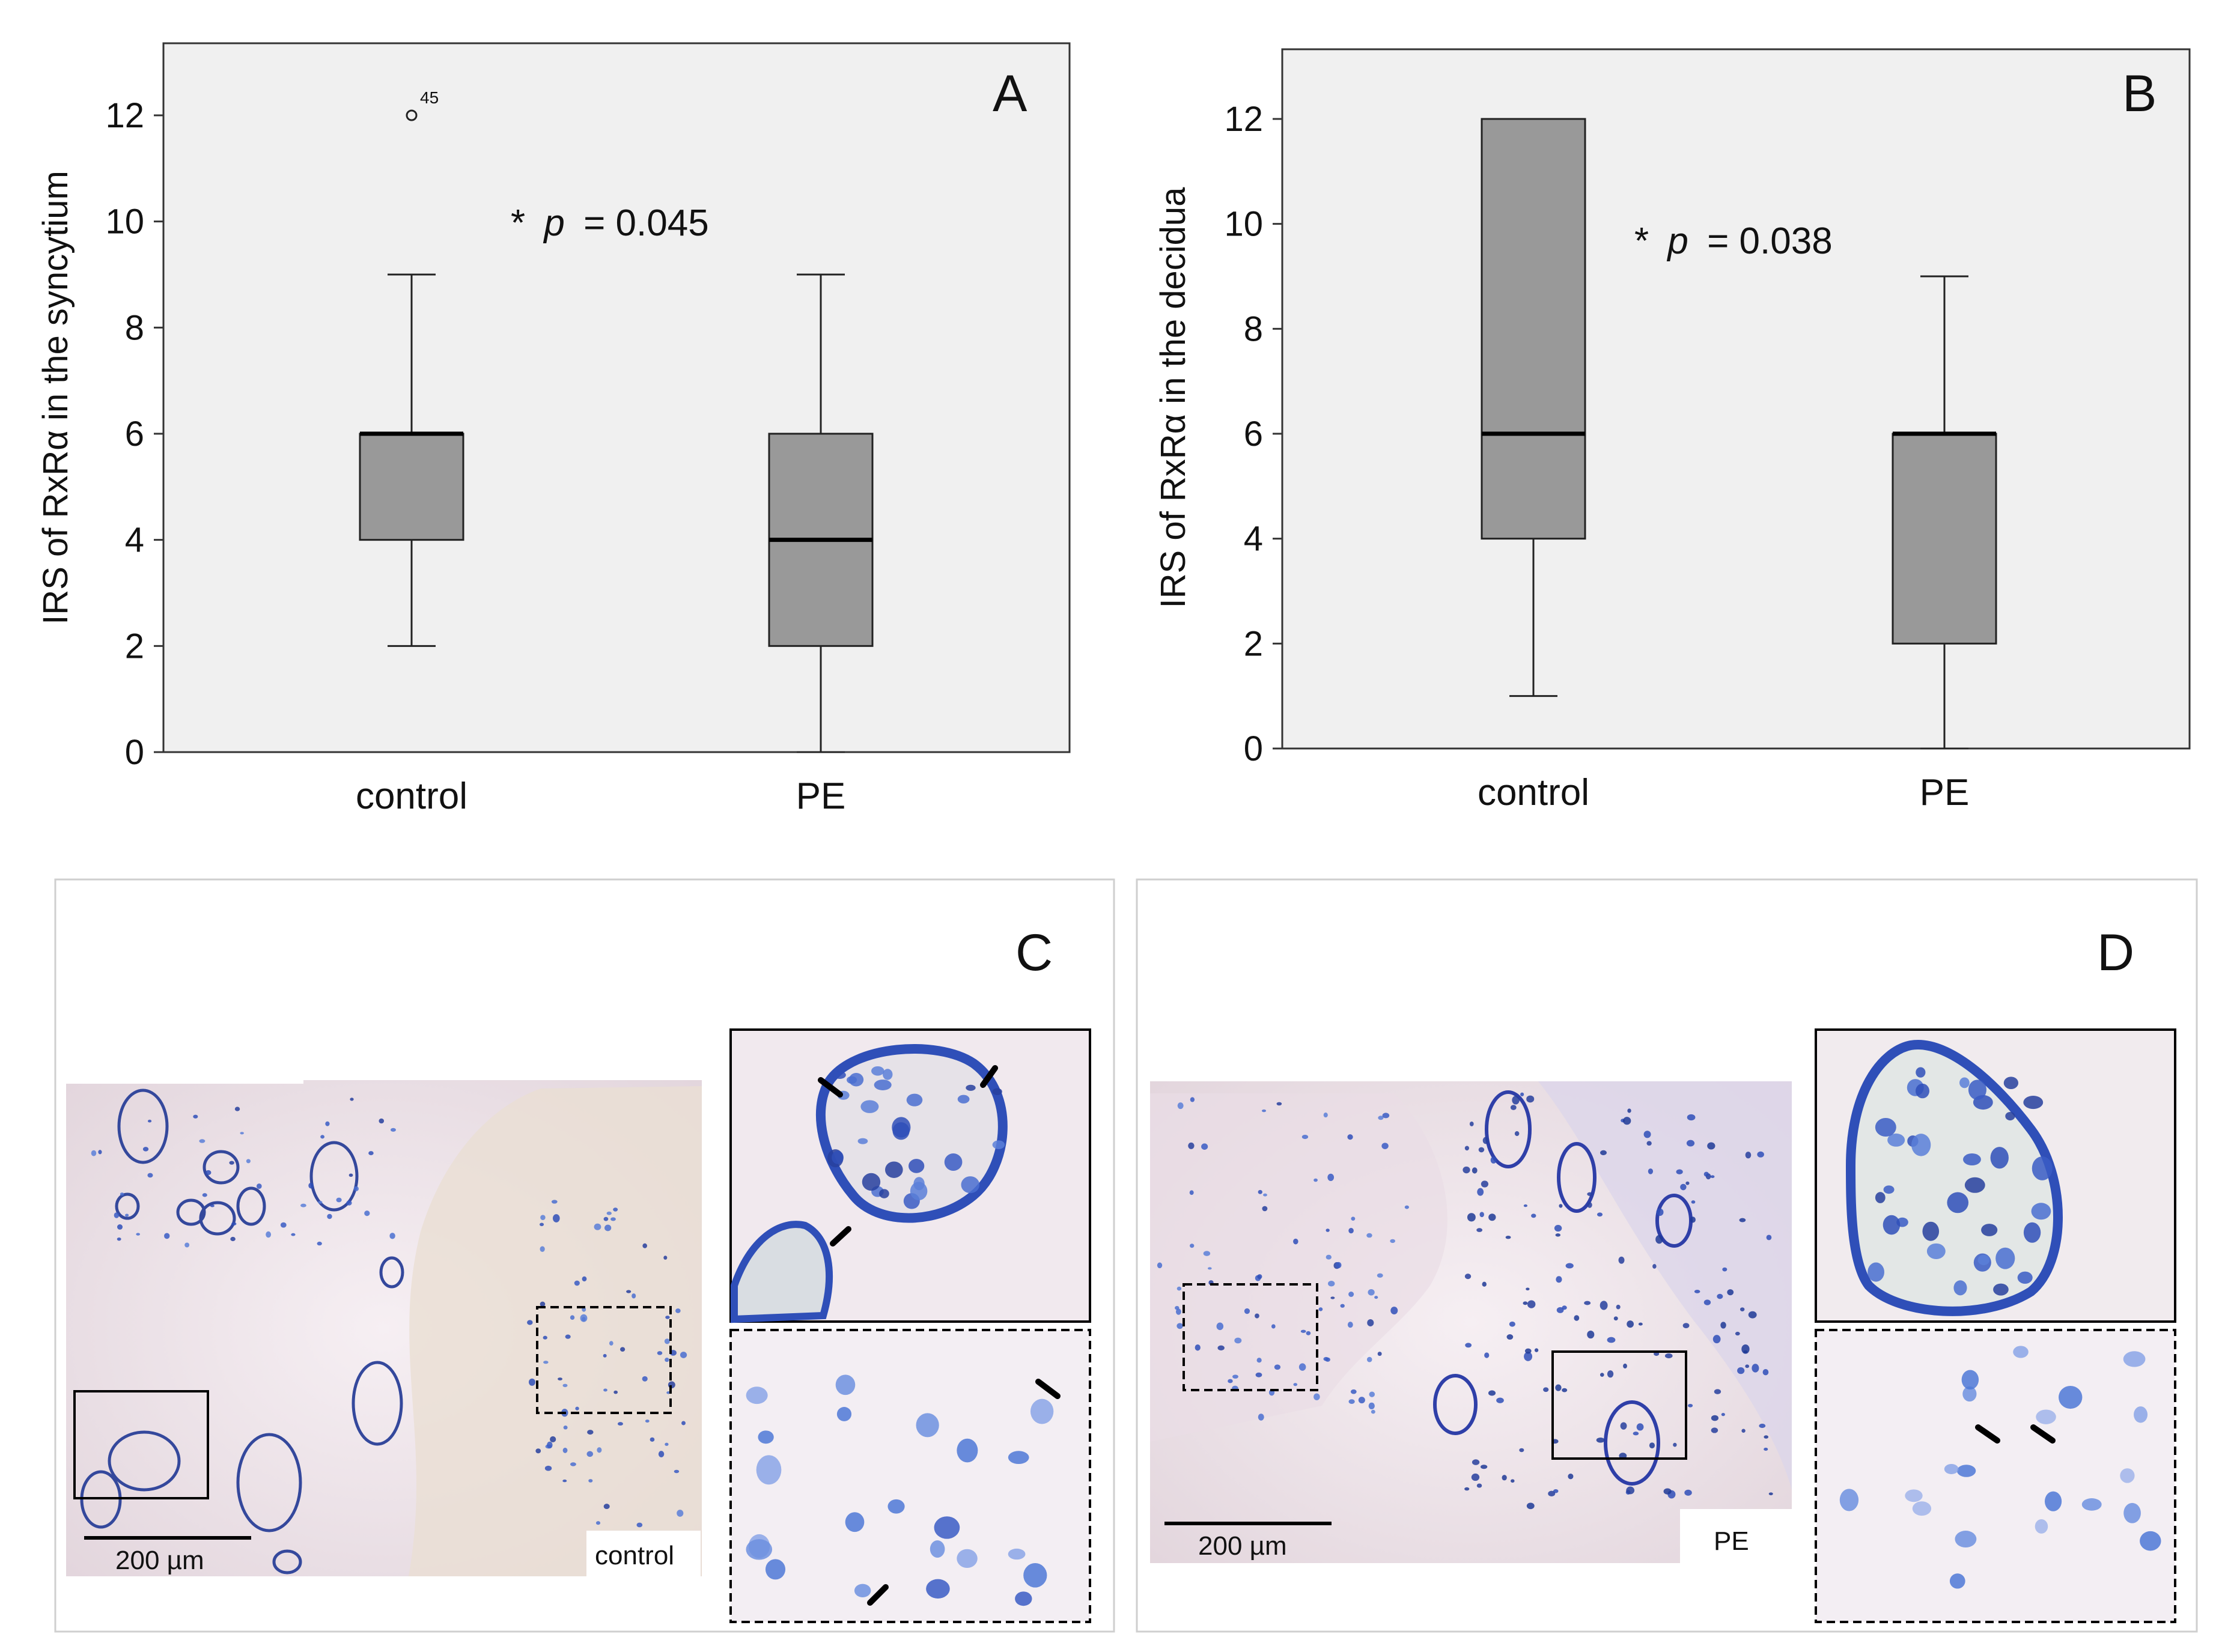  I want to click on panel-c-box-solid, so click(141, 1444).